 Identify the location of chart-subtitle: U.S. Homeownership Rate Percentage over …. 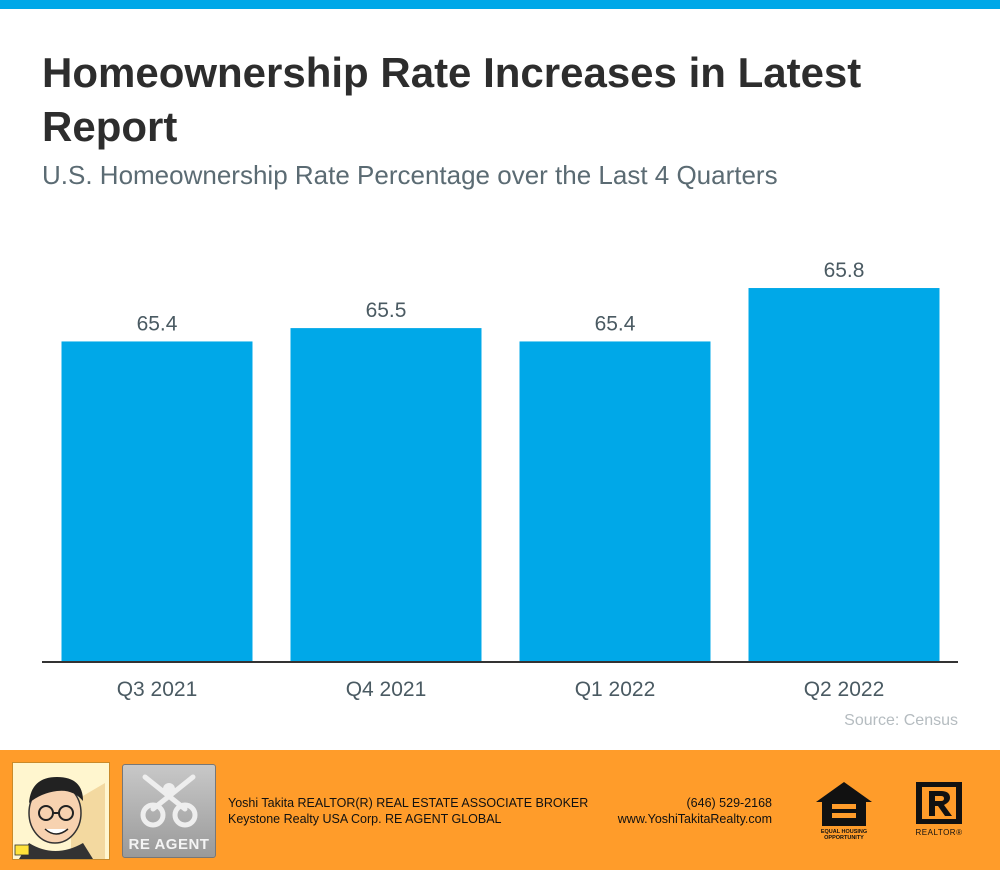
(410, 175).